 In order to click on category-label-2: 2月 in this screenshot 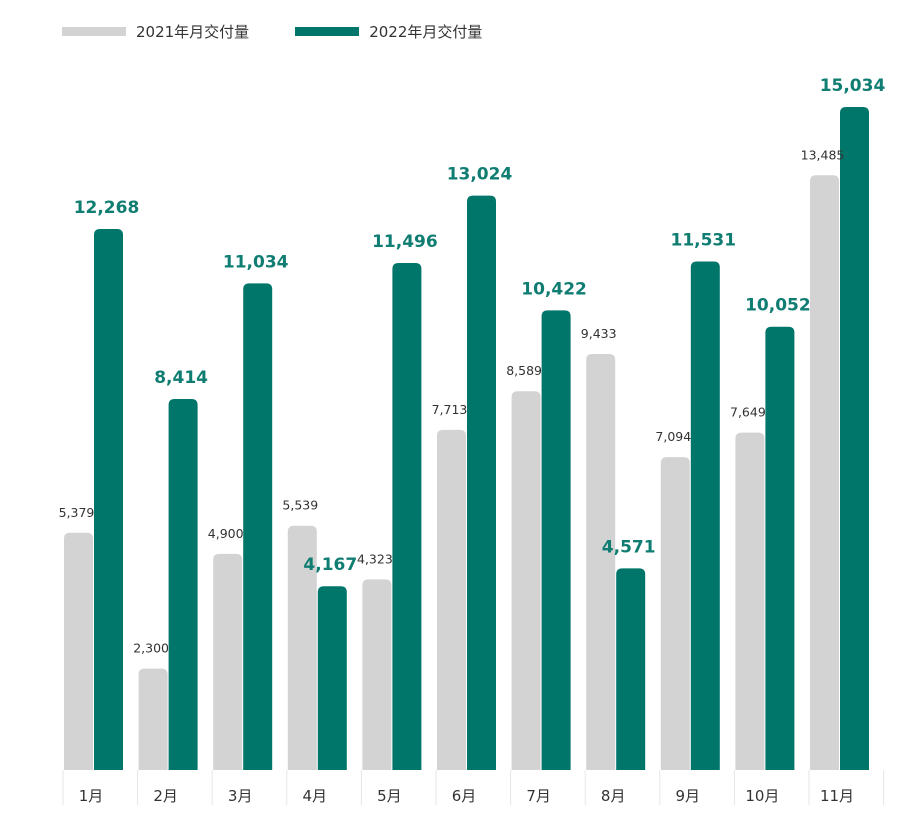, I will do `click(165, 796)`.